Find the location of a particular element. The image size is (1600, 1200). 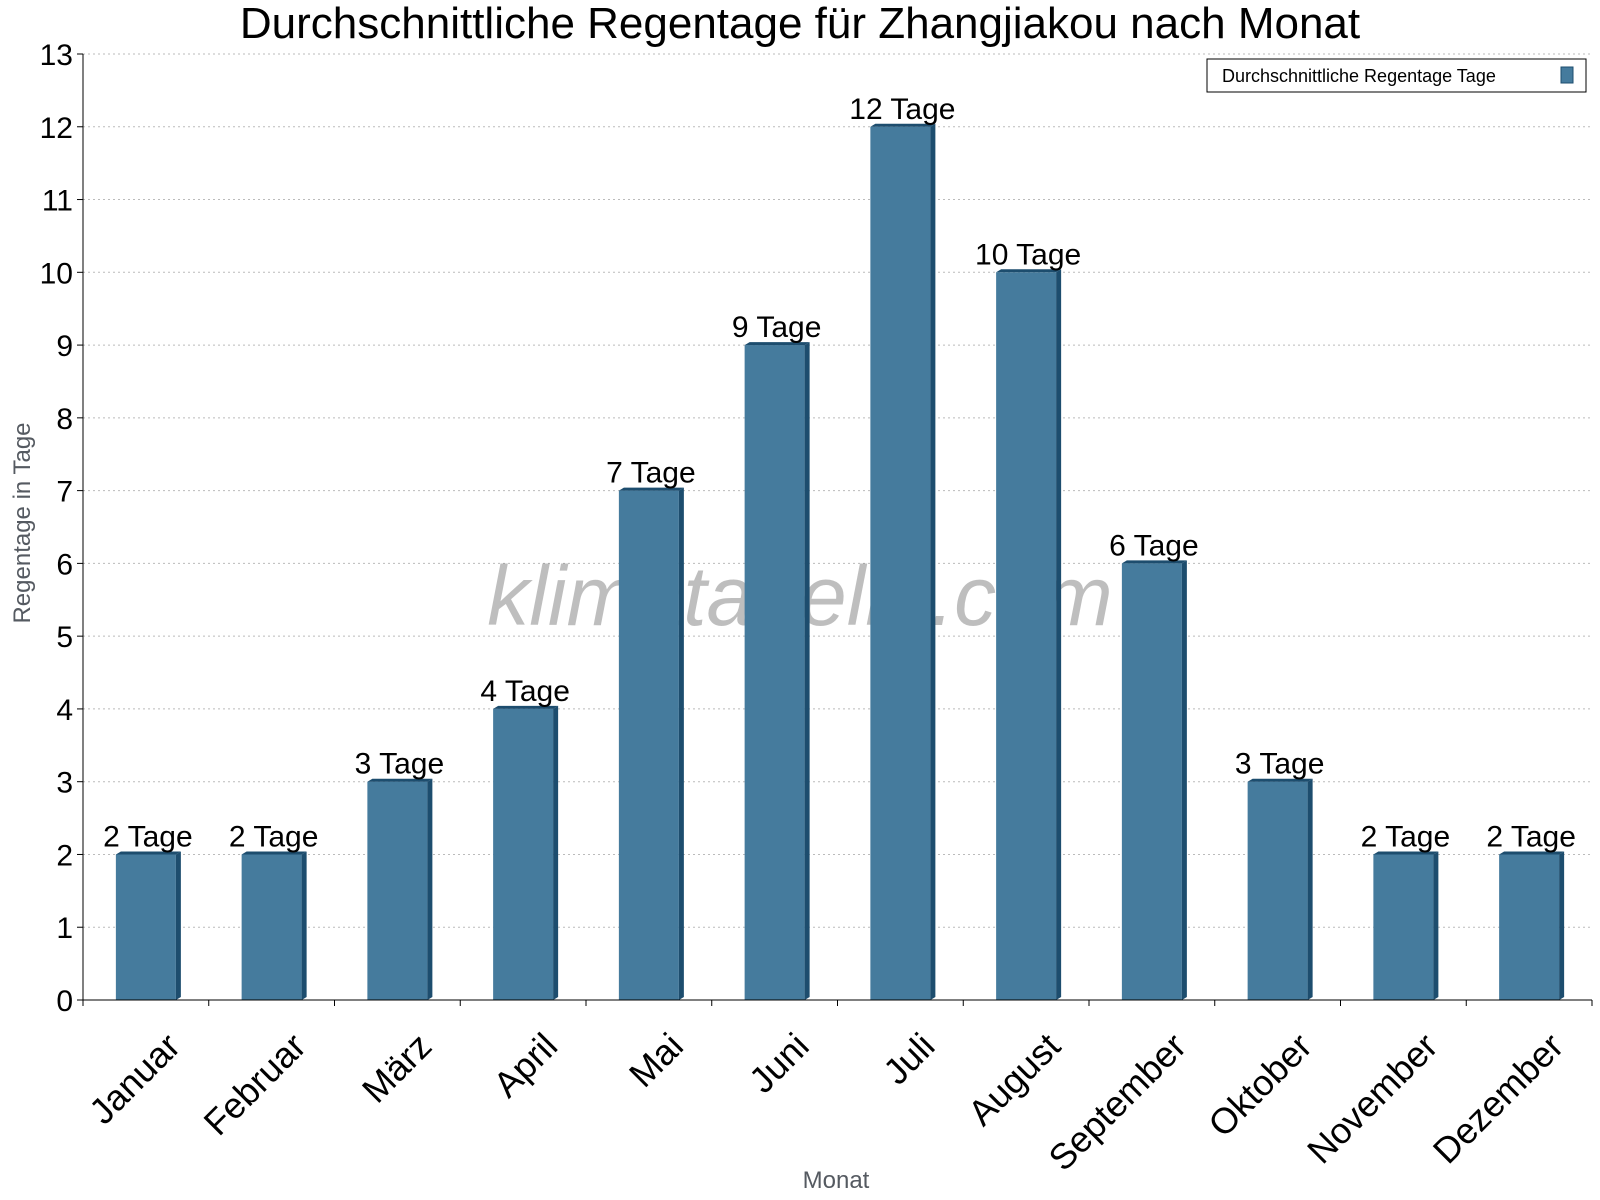

x-tick-label: Juni is located at coordinates (779, 1063).